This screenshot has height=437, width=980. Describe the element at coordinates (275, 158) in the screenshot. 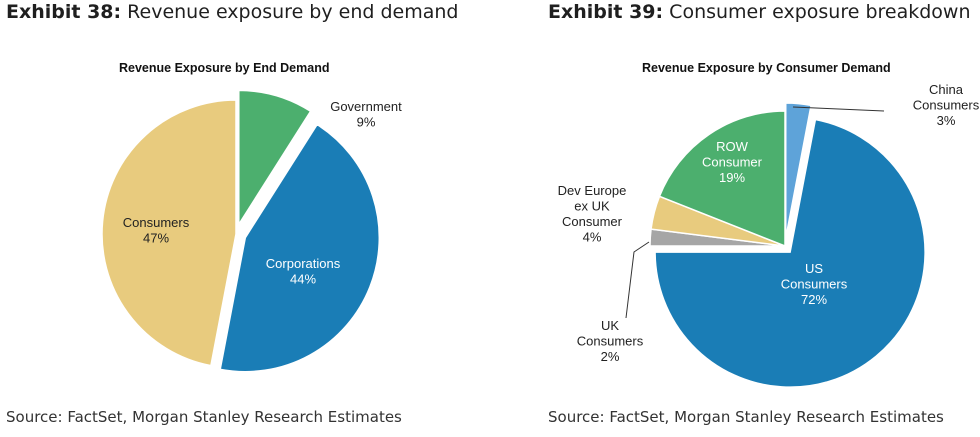

I see `pie-slice-government` at that location.